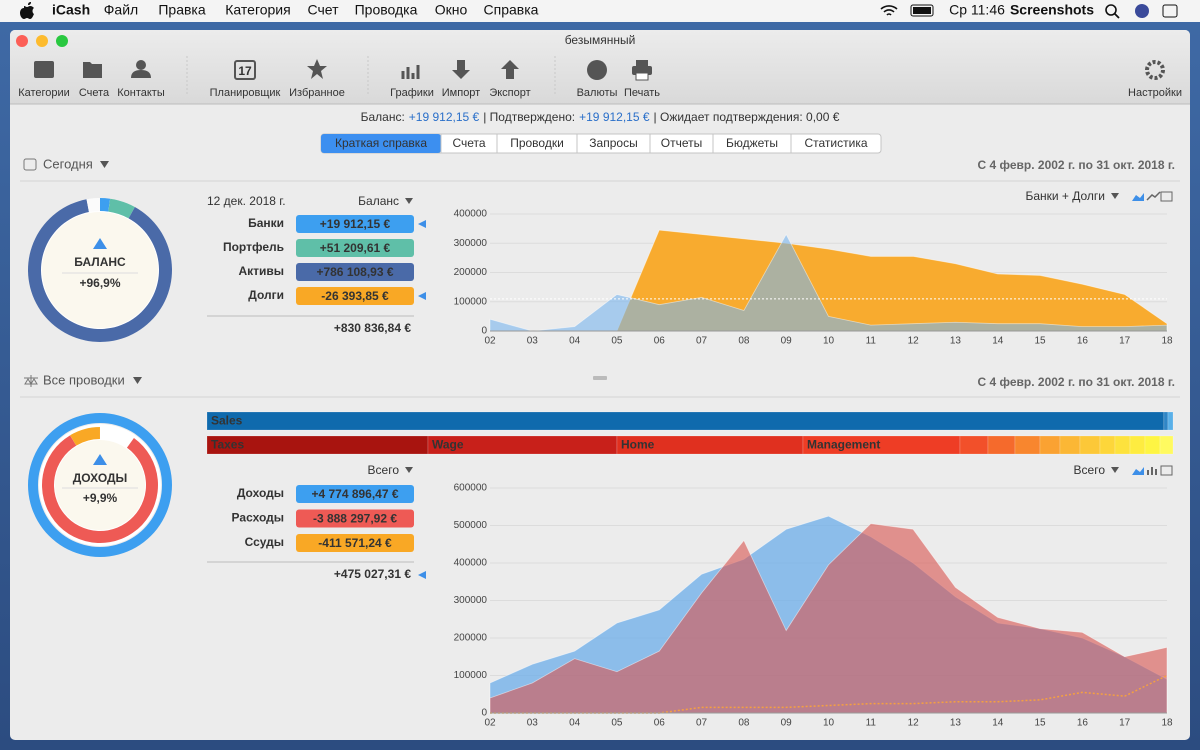  Describe the element at coordinates (638, 445) in the screenshot. I see `segment-label: Home` at that location.